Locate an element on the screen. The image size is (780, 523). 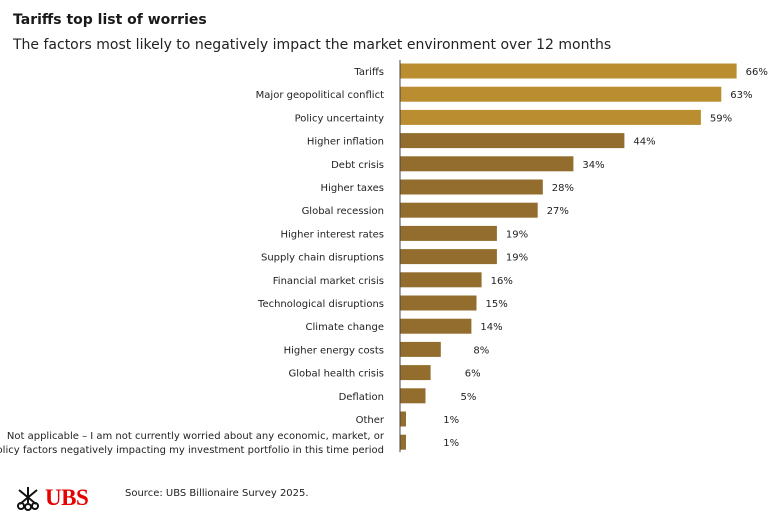
category-label: Higher interest rates is located at coordinates (333, 234).